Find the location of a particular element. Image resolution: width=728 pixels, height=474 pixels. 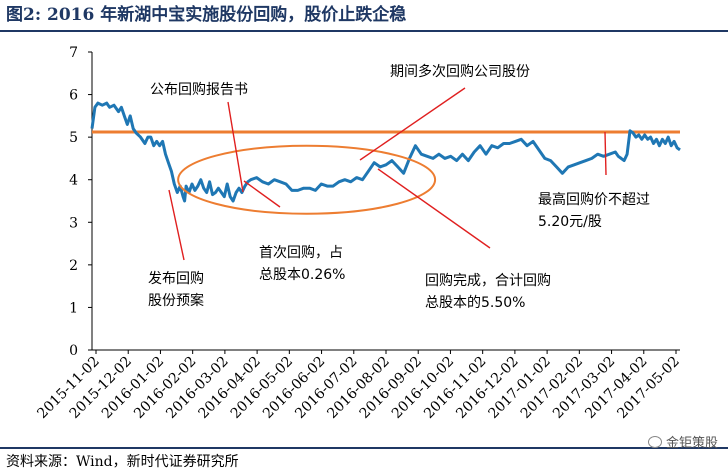

arrow-max-price is located at coordinates (605, 153).